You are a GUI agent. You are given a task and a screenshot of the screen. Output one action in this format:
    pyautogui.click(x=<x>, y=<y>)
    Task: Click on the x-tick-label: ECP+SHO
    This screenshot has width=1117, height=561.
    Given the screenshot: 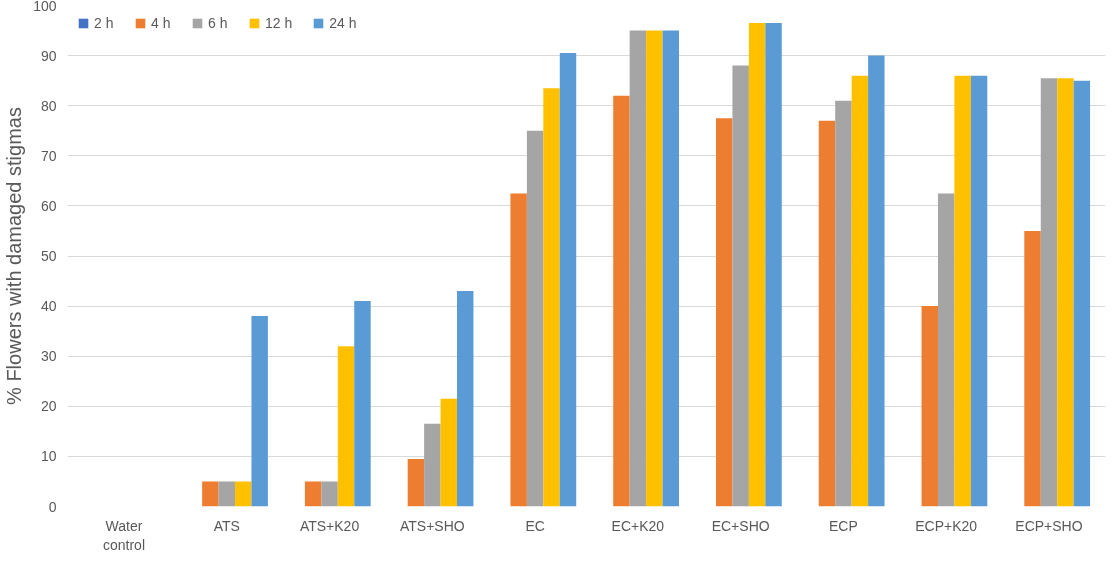 What is the action you would take?
    pyautogui.click(x=1049, y=525)
    